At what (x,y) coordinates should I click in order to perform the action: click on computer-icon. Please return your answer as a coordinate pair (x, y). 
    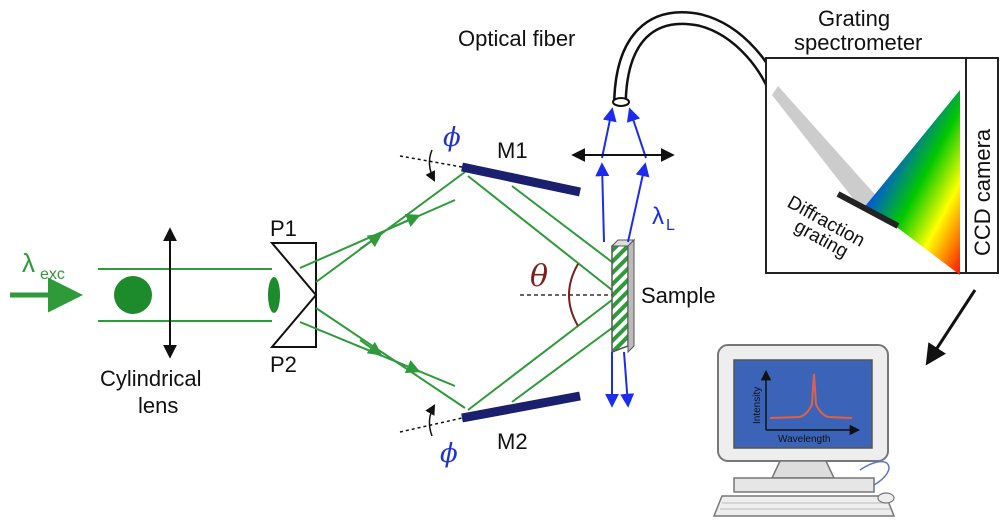
    Looking at the image, I should click on (804, 430).